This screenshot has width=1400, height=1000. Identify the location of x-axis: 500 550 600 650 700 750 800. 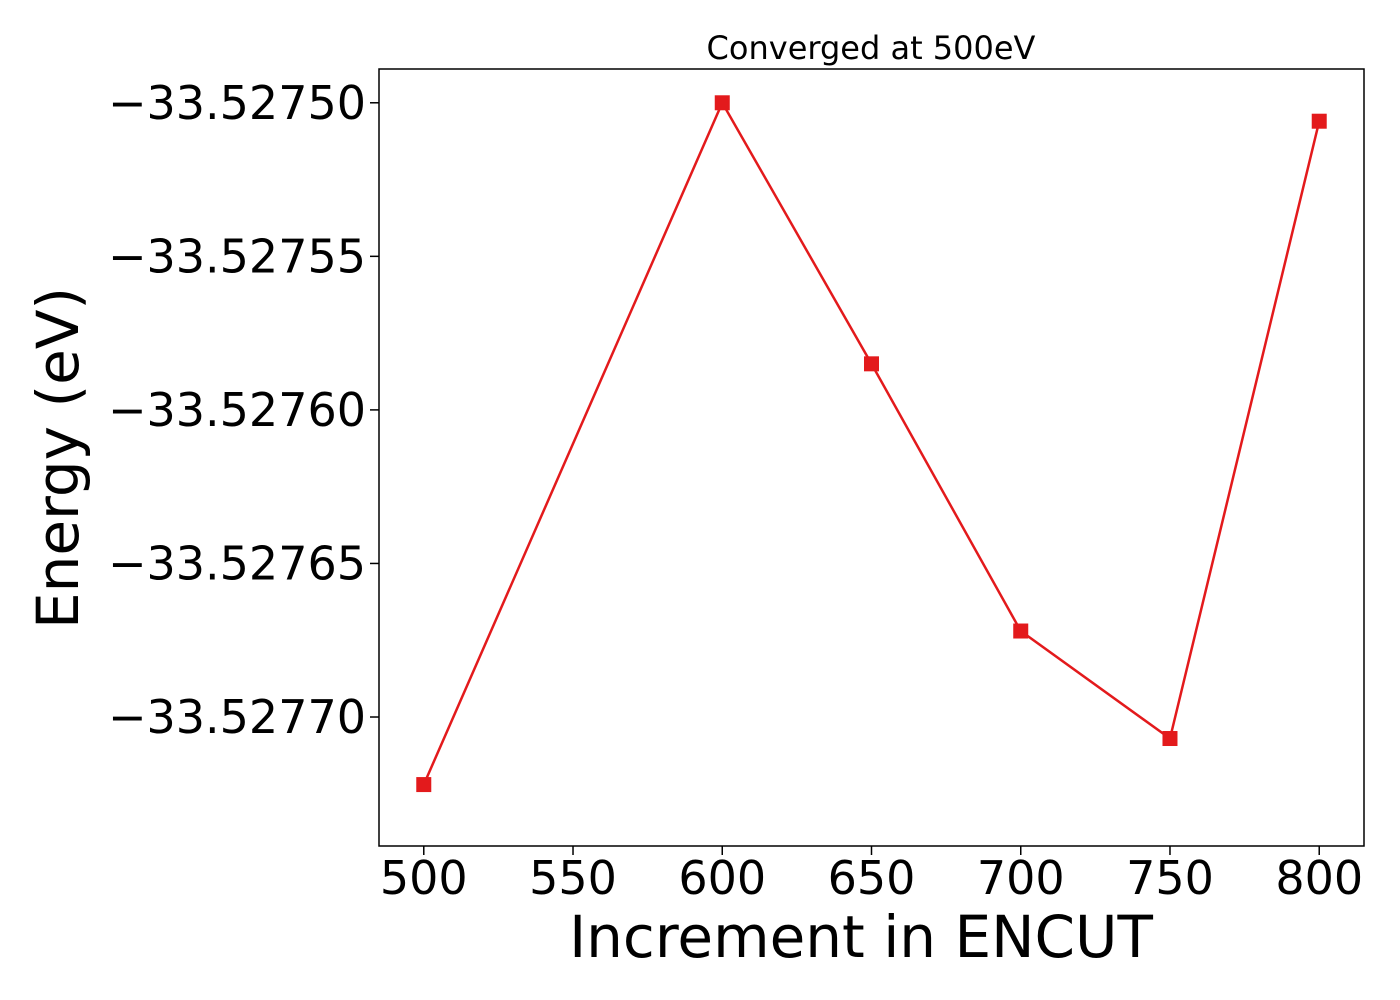
(871, 875).